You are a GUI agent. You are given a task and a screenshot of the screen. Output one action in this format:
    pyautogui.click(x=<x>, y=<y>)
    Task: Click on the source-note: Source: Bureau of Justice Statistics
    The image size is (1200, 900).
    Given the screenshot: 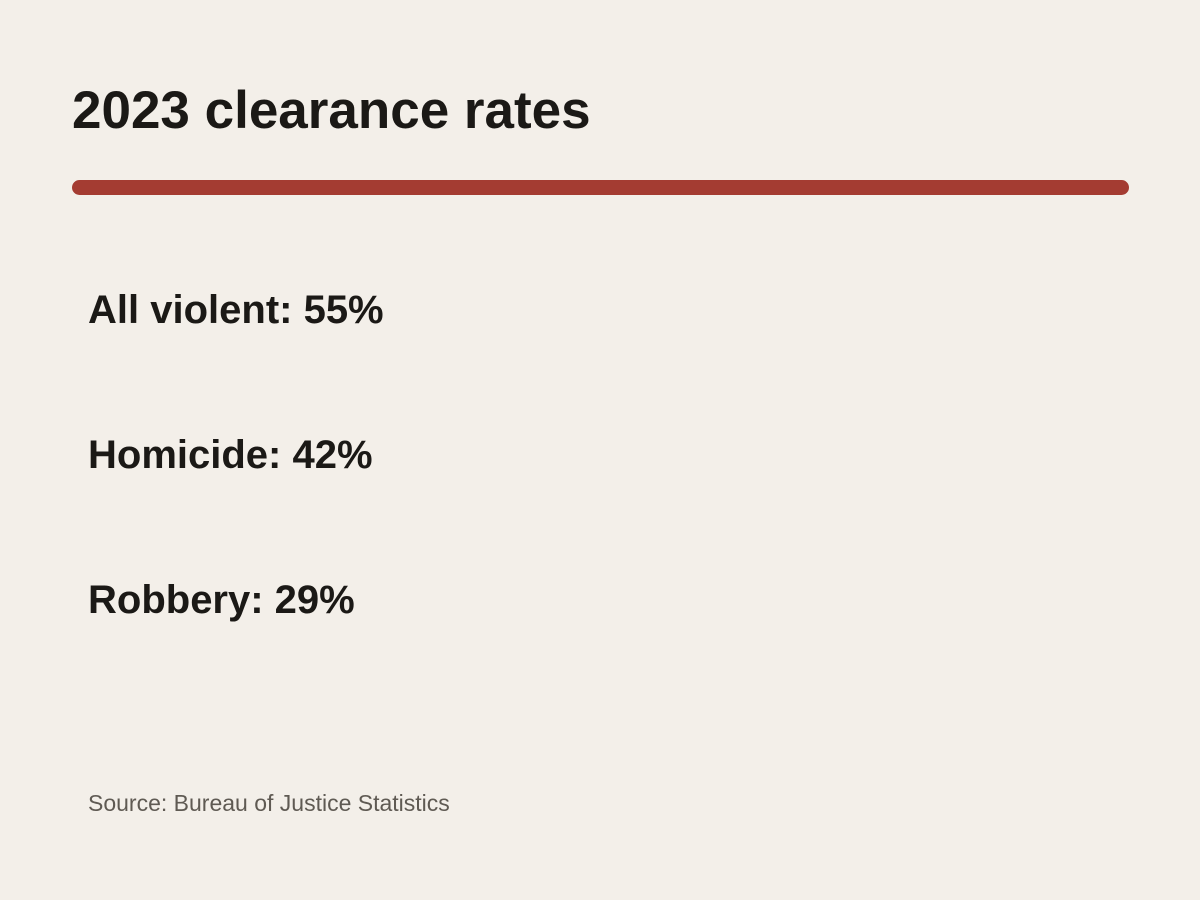 What is the action you would take?
    pyautogui.click(x=269, y=803)
    